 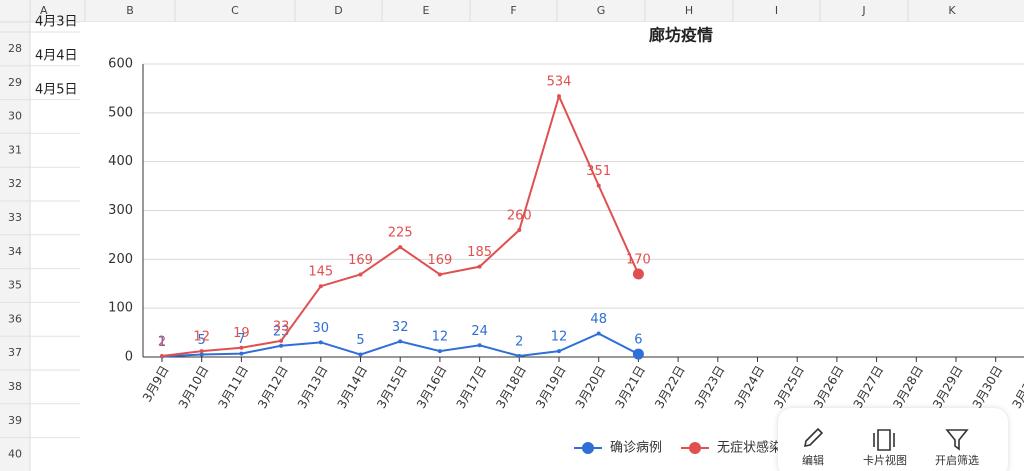 What do you see at coordinates (321, 328) in the screenshot?
I see `data-label: 30` at bounding box center [321, 328].